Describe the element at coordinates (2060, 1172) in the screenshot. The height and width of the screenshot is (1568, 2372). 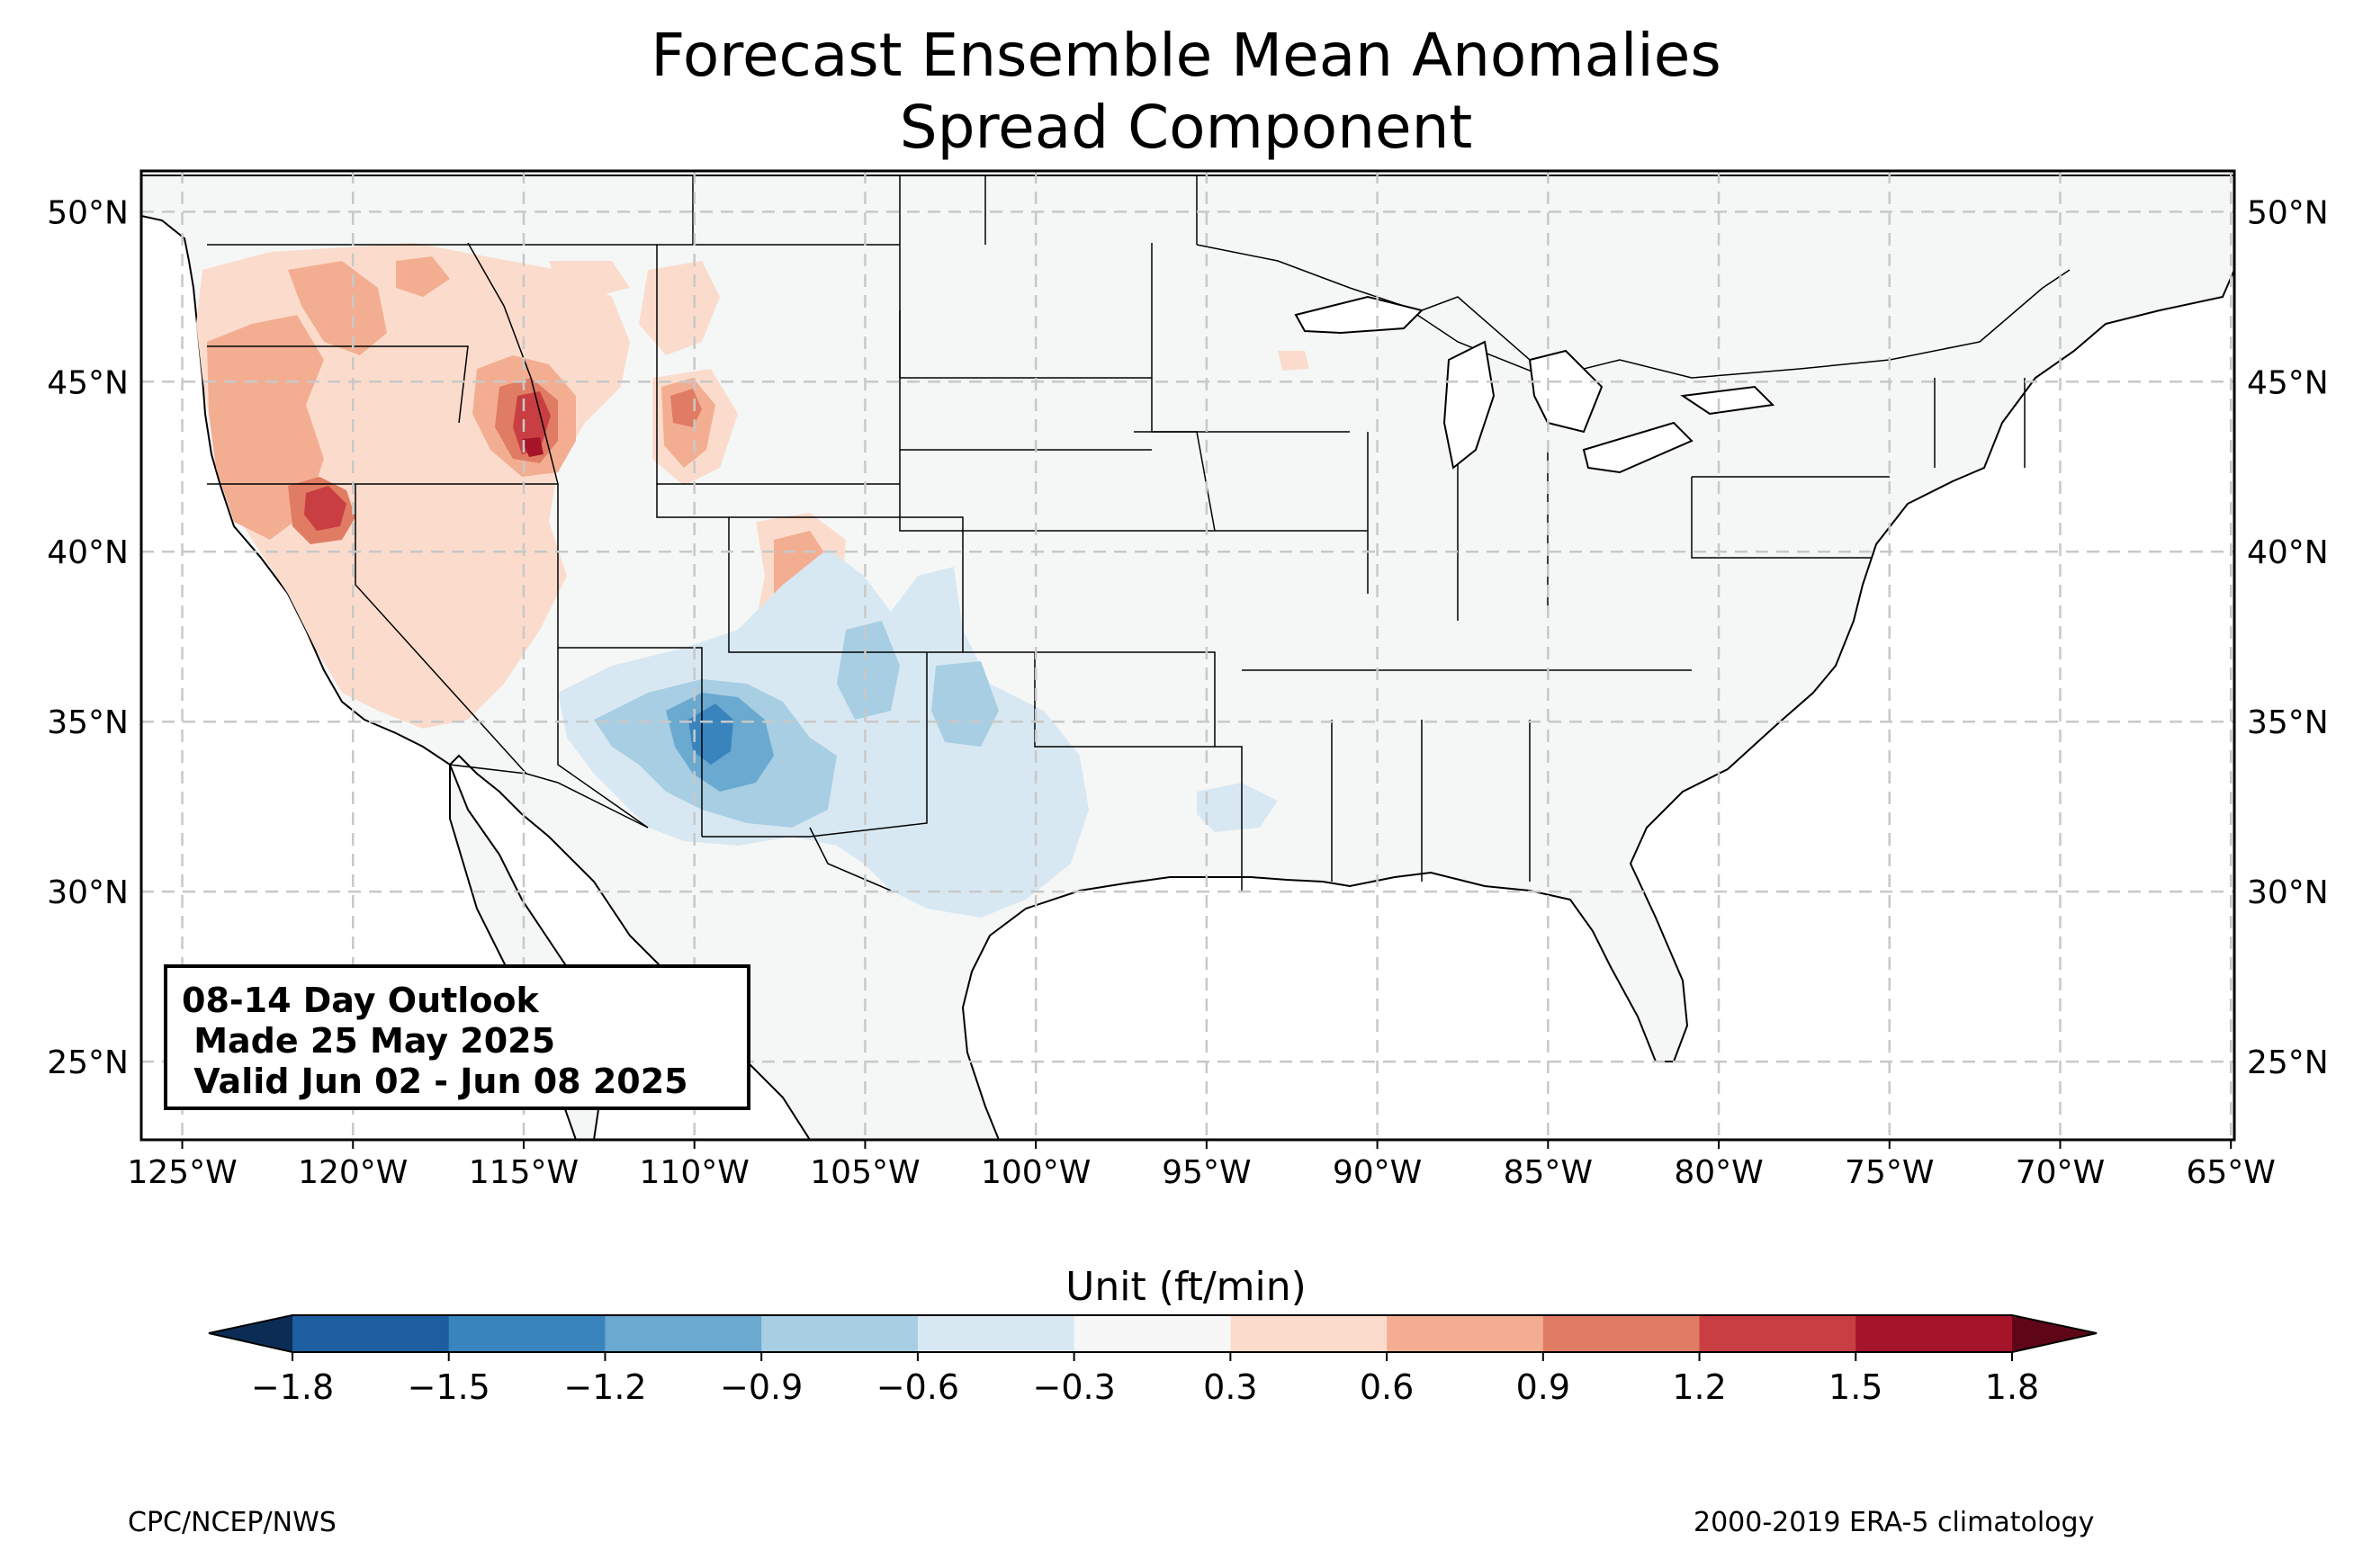
I see `lon-tick-label: 70°W` at that location.